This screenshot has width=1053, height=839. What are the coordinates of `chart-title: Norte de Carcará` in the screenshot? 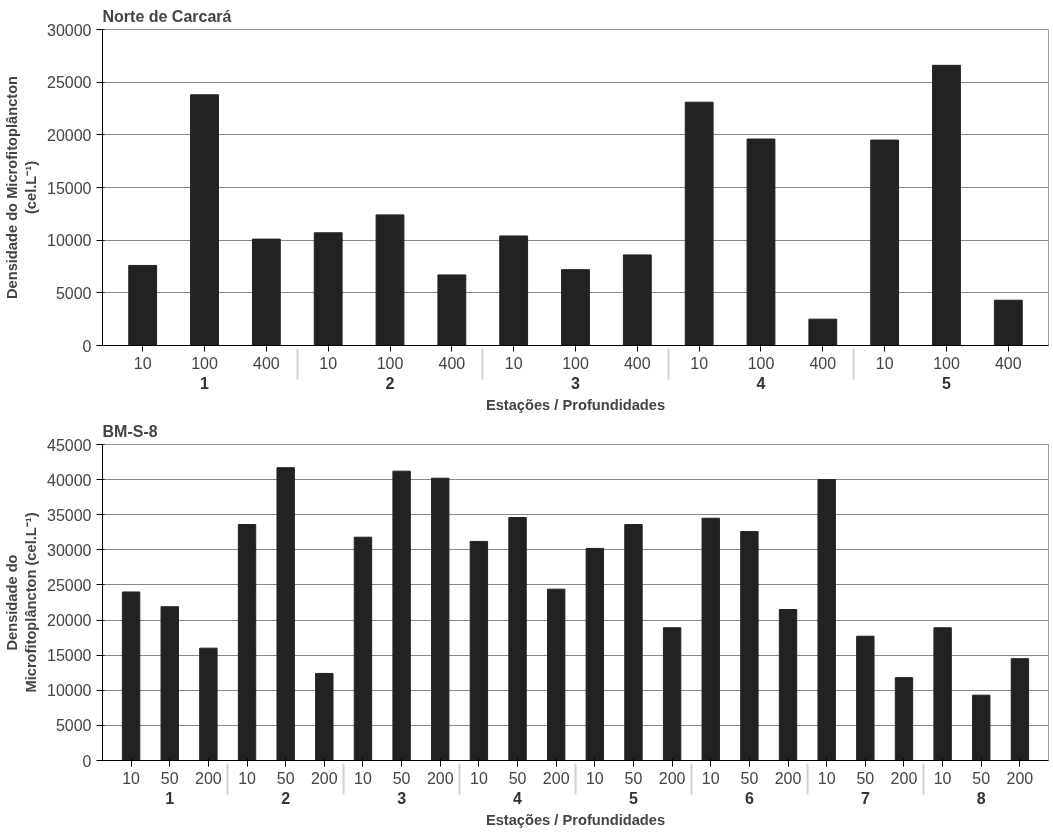 It's located at (167, 16).